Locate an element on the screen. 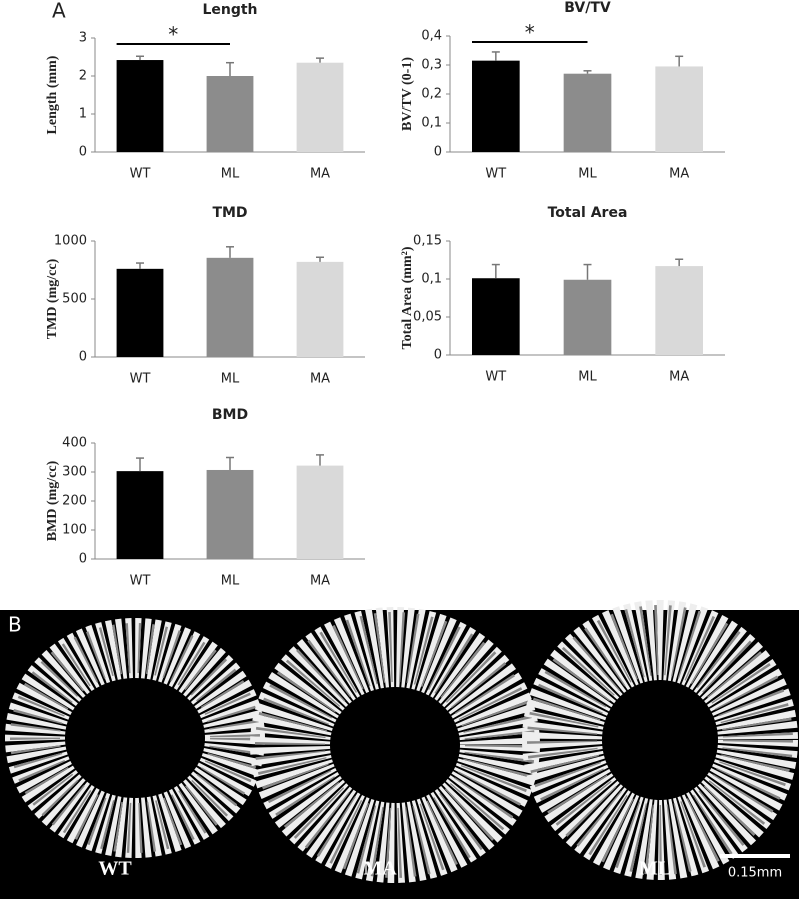 This screenshot has height=899, width=799. chart-title: BV/TV is located at coordinates (587, 8).